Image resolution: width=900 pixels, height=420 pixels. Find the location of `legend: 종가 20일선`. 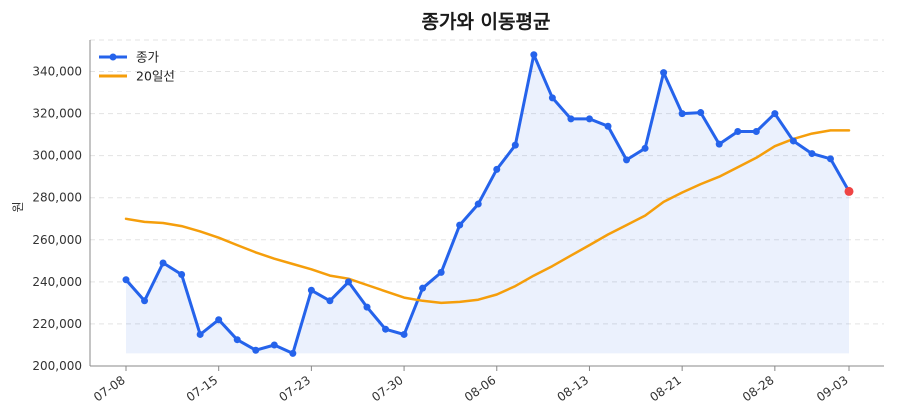

legend: 종가 20일선 is located at coordinates (137, 67).